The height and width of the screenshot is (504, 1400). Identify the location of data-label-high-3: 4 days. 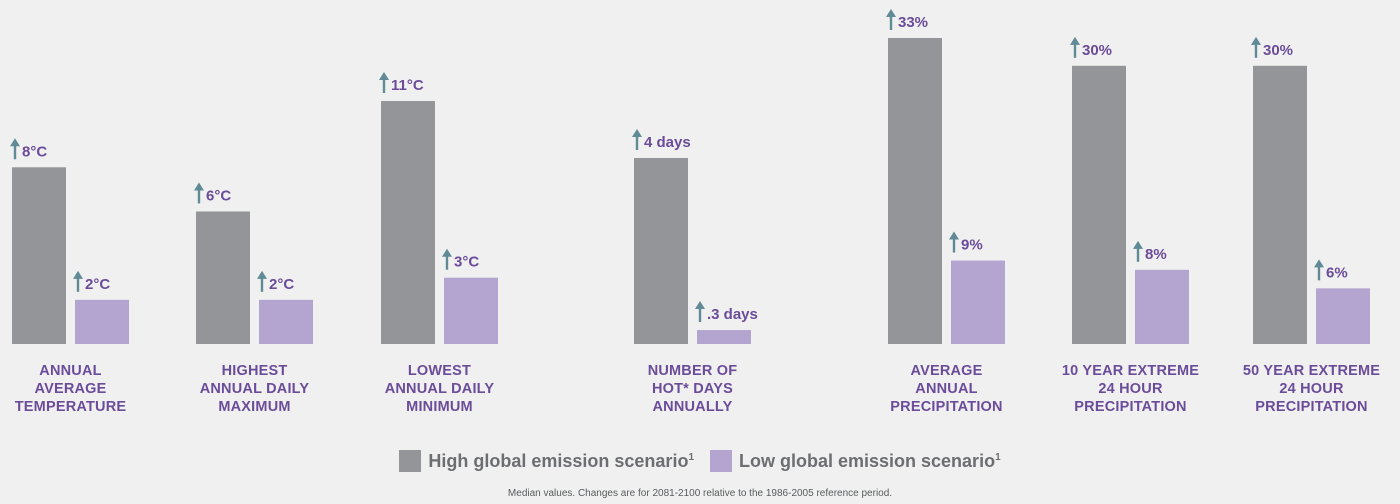
(667, 142).